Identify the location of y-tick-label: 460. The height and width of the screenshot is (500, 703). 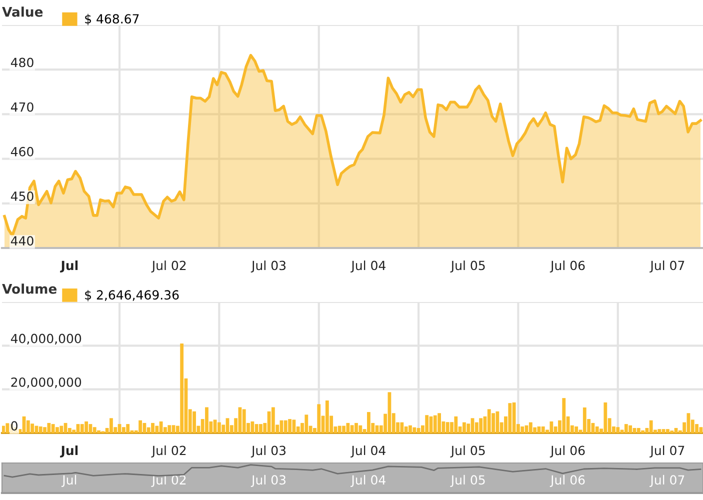
(22, 151).